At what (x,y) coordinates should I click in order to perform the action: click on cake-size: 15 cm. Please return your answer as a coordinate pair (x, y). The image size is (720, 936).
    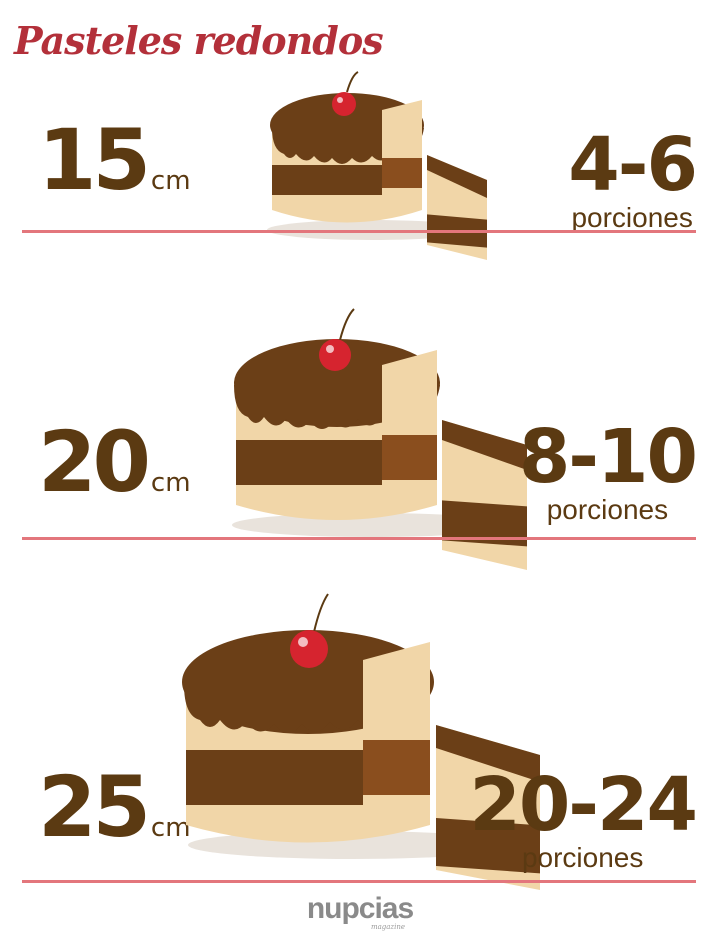
    Looking at the image, I should click on (114, 160).